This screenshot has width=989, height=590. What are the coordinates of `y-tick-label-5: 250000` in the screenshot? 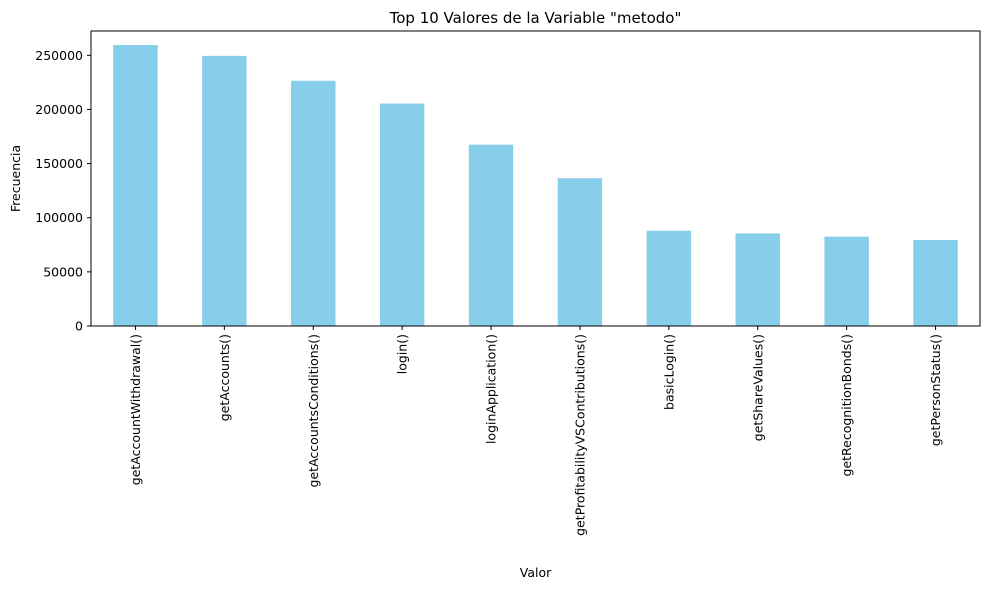 It's located at (59, 55).